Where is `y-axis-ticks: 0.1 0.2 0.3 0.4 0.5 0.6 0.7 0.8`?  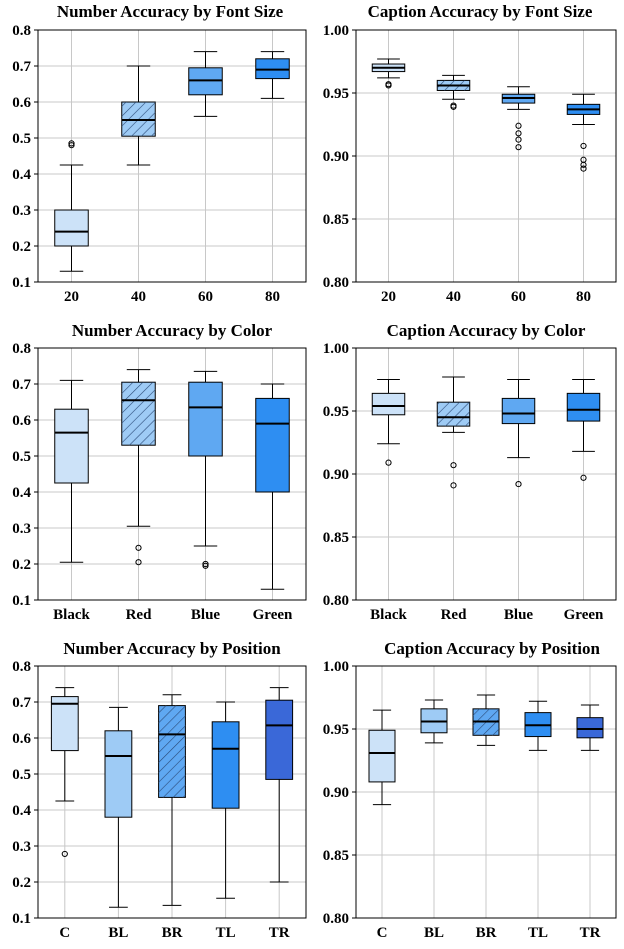
y-axis-ticks: 0.1 0.2 0.3 0.4 0.5 0.6 0.7 0.8 is located at coordinates (25, 475).